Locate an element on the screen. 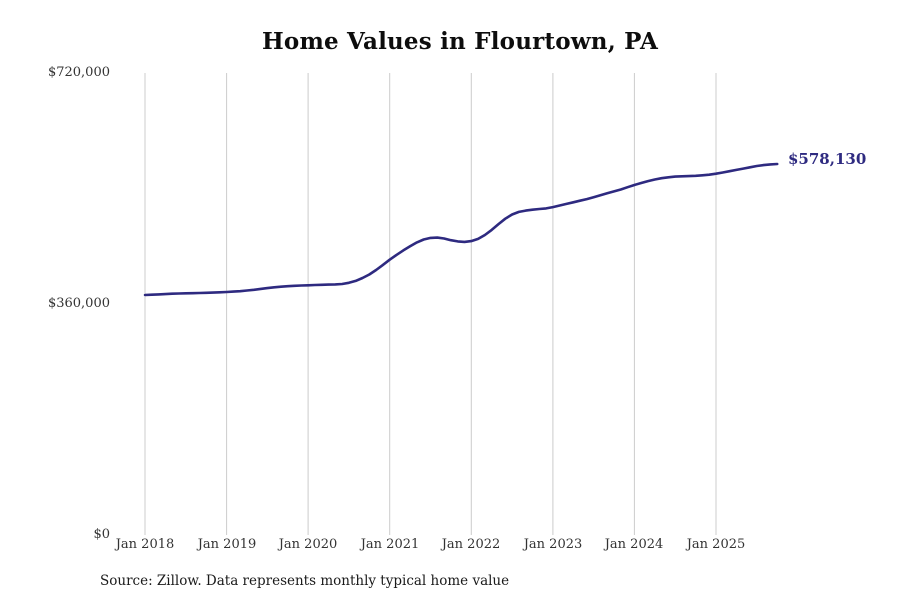 This screenshot has width=900, height=600. y-axis-label: $720,000 is located at coordinates (78, 72).